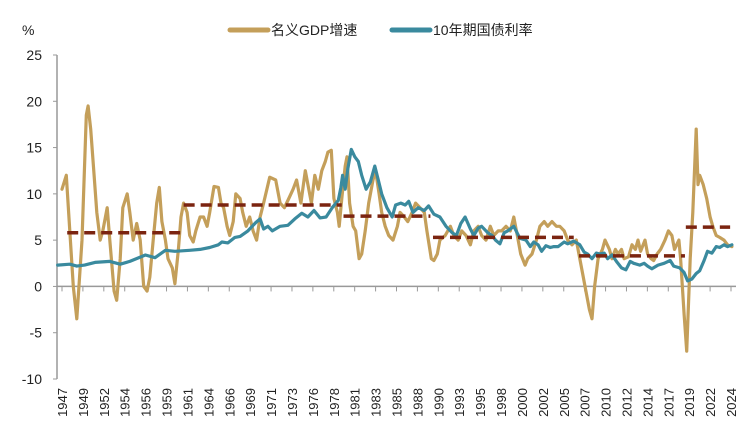 The height and width of the screenshot is (436, 744). Describe the element at coordinates (689, 402) in the screenshot. I see `x-tick-label: 2019` at that location.